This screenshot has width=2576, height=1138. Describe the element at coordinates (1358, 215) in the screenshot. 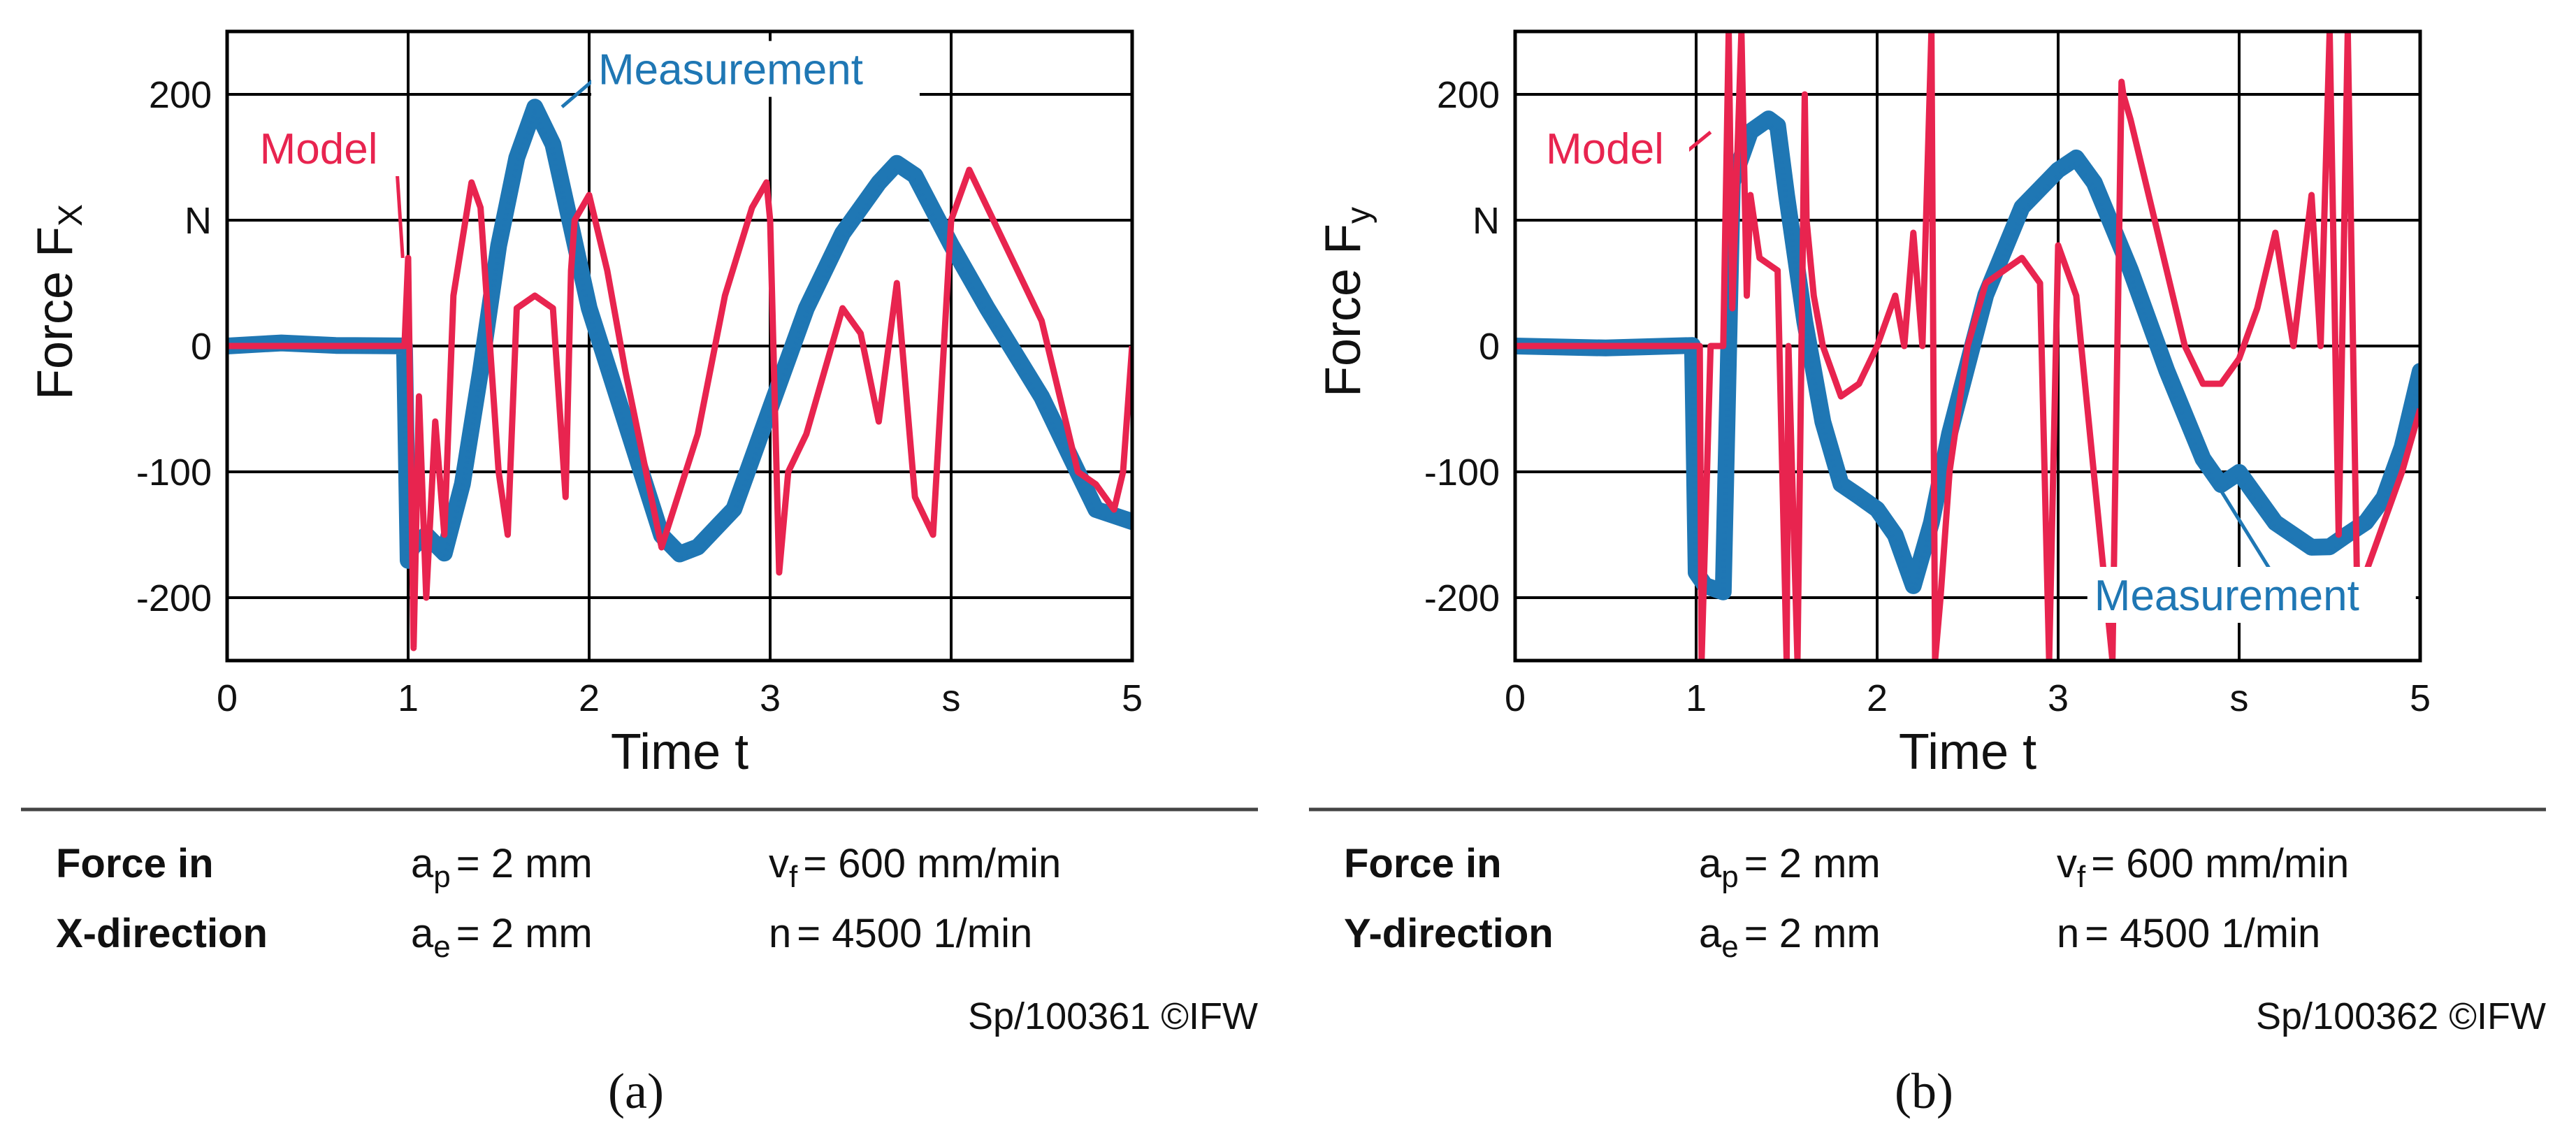

I see `y-axis-label-sub: y` at that location.